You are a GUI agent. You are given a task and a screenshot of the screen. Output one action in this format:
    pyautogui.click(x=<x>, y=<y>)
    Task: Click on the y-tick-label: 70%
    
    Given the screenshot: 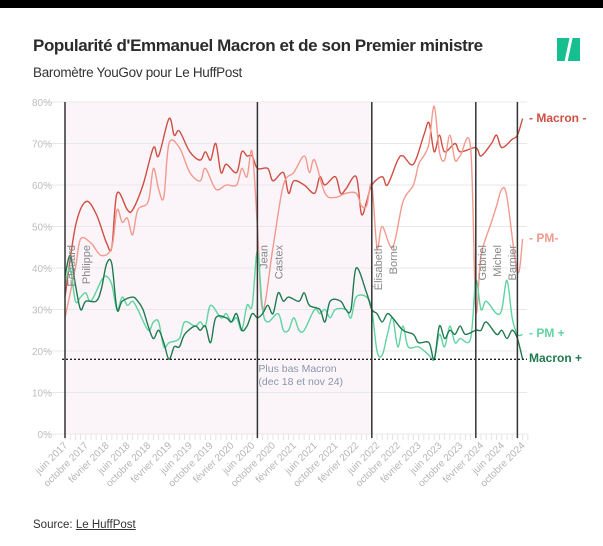 What is the action you would take?
    pyautogui.click(x=42, y=145)
    